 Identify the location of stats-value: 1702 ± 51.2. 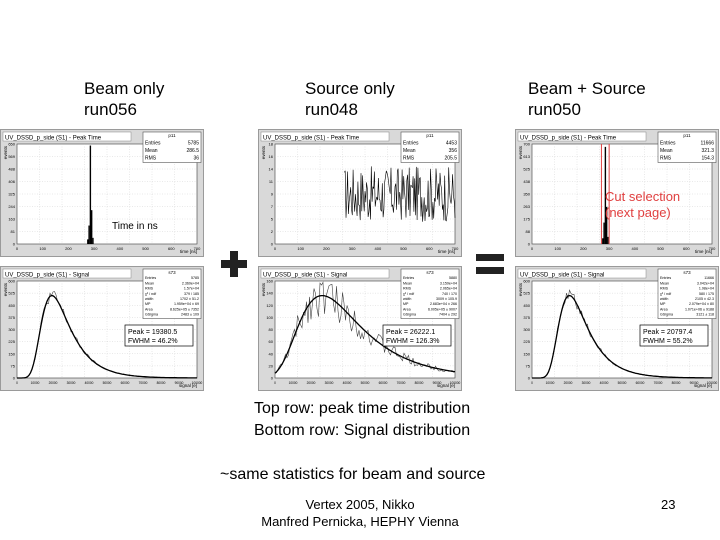
(189, 299).